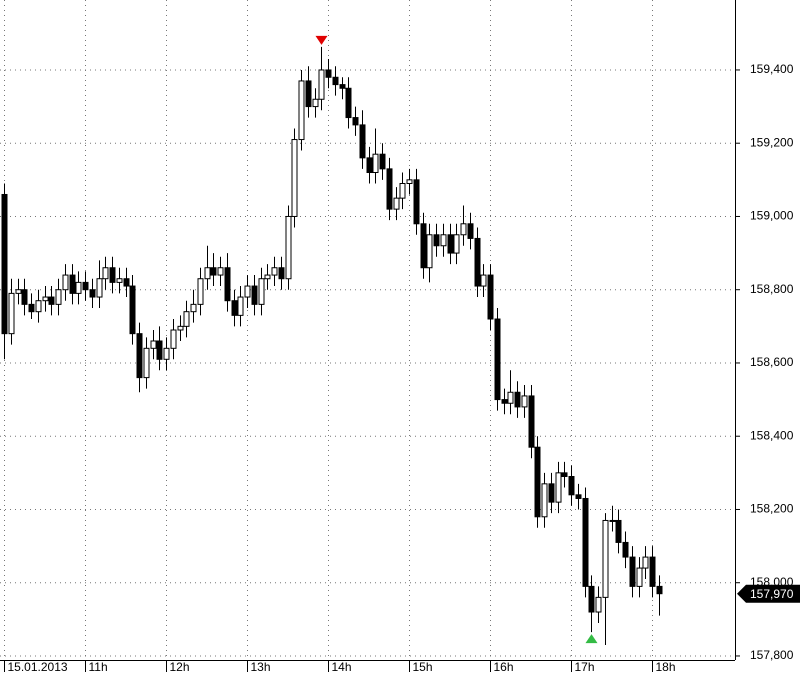 Image resolution: width=800 pixels, height=675 pixels. I want to click on x-tick-label: 15h, so click(423, 667).